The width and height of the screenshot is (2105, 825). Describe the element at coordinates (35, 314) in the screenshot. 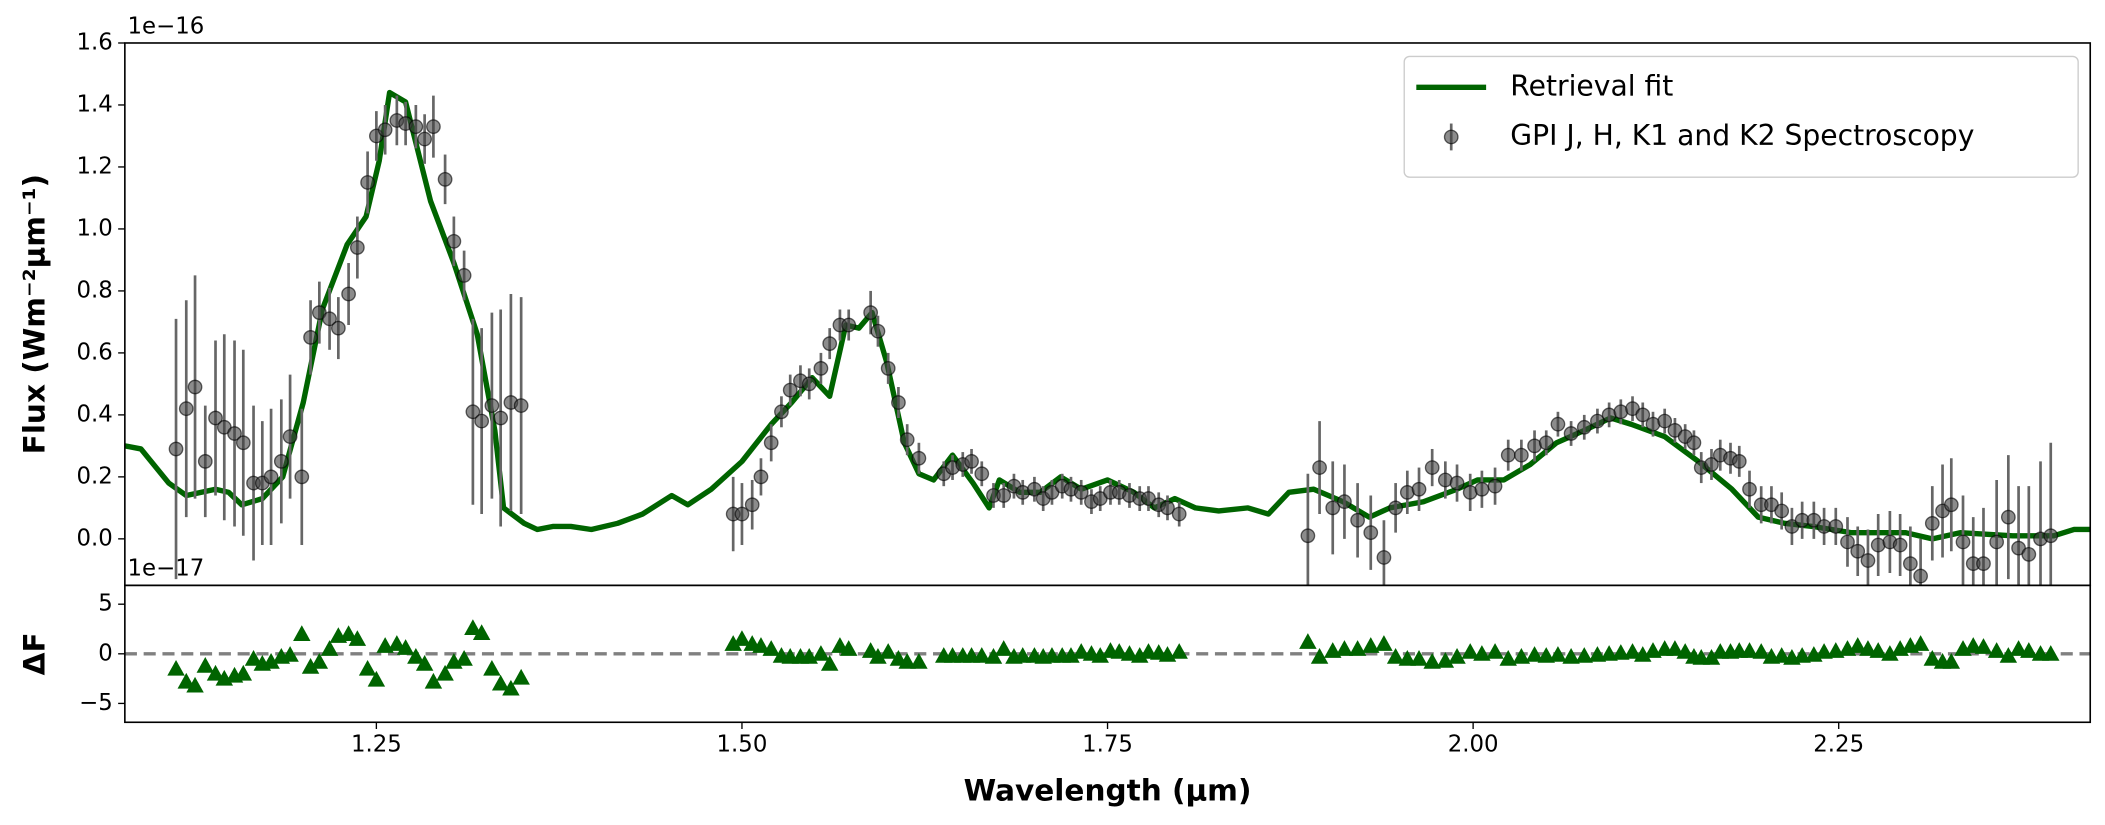

I see `y-axis-label: Flux (Wm⁻²µm⁻¹)` at that location.